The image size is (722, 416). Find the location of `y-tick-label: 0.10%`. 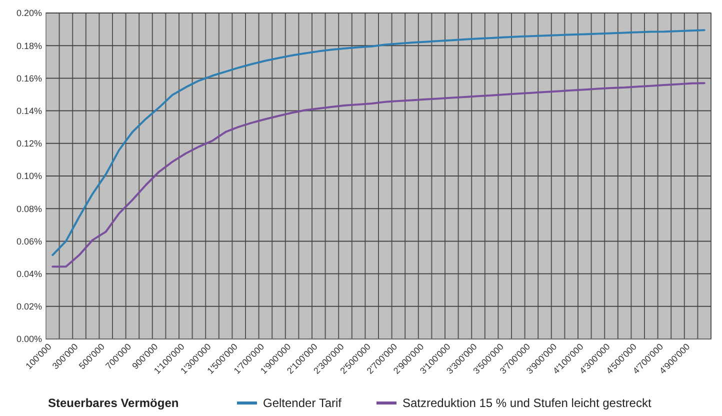

y-tick-label: 0.10% is located at coordinates (29, 176).